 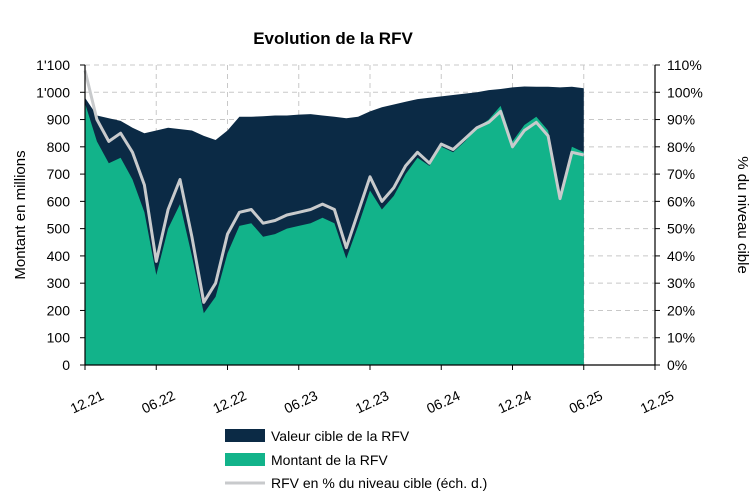 What do you see at coordinates (681, 229) in the screenshot?
I see `y-right-tick-label: 50%` at bounding box center [681, 229].